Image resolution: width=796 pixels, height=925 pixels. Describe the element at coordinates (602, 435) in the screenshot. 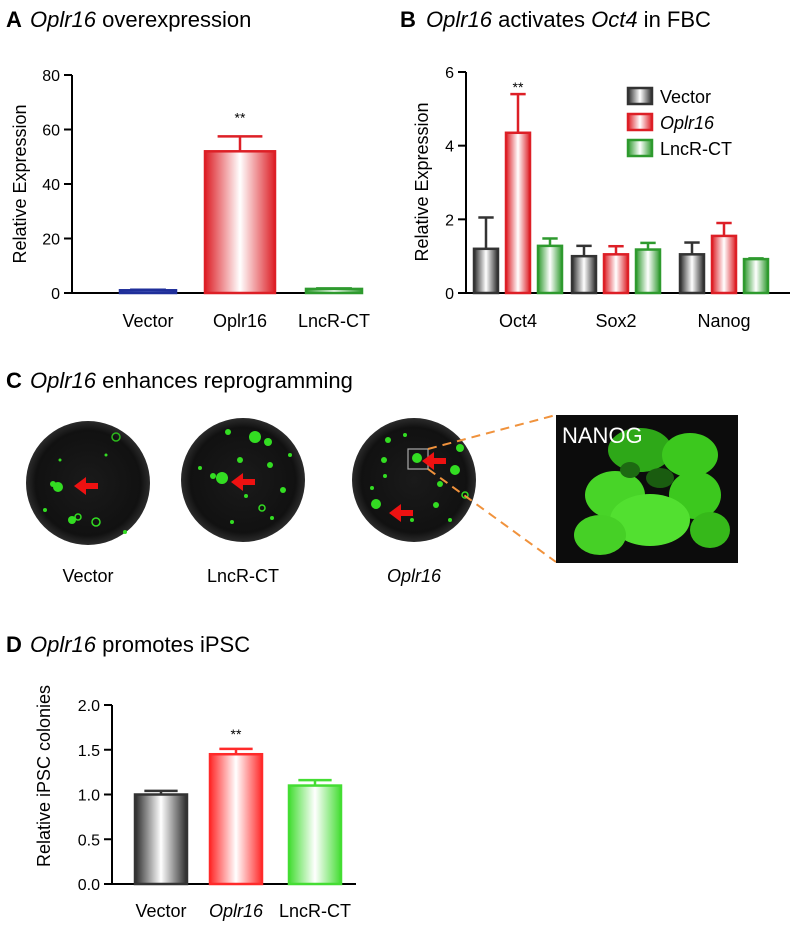

I see `inset-label: NANOG` at that location.